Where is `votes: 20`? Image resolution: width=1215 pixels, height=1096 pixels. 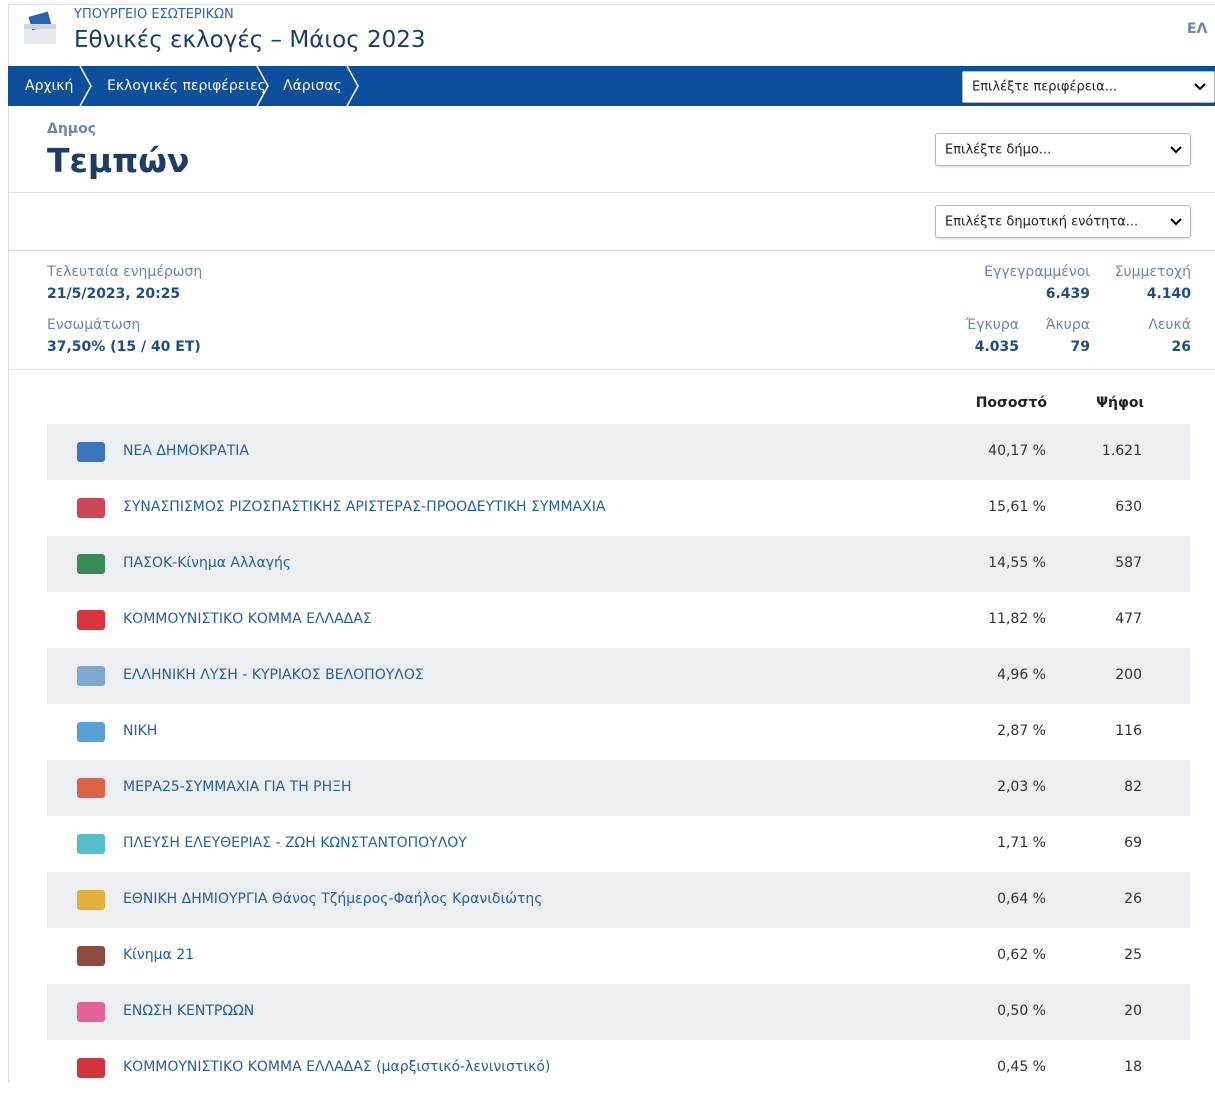 votes: 20 is located at coordinates (1133, 1011).